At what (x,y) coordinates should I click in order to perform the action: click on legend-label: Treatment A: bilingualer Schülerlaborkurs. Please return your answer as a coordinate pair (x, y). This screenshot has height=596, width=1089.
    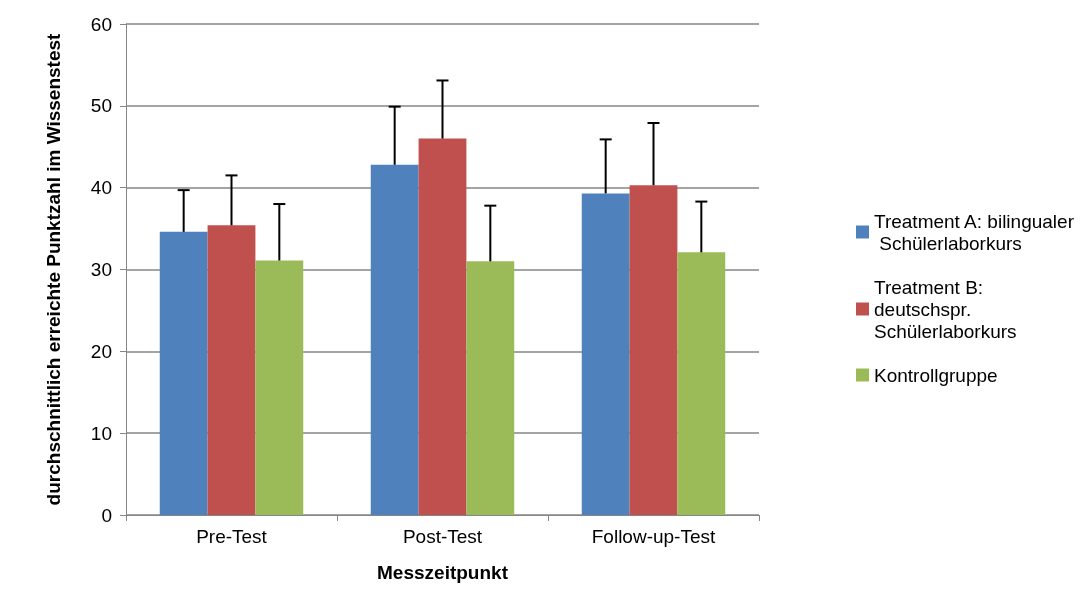
    Looking at the image, I should click on (974, 232).